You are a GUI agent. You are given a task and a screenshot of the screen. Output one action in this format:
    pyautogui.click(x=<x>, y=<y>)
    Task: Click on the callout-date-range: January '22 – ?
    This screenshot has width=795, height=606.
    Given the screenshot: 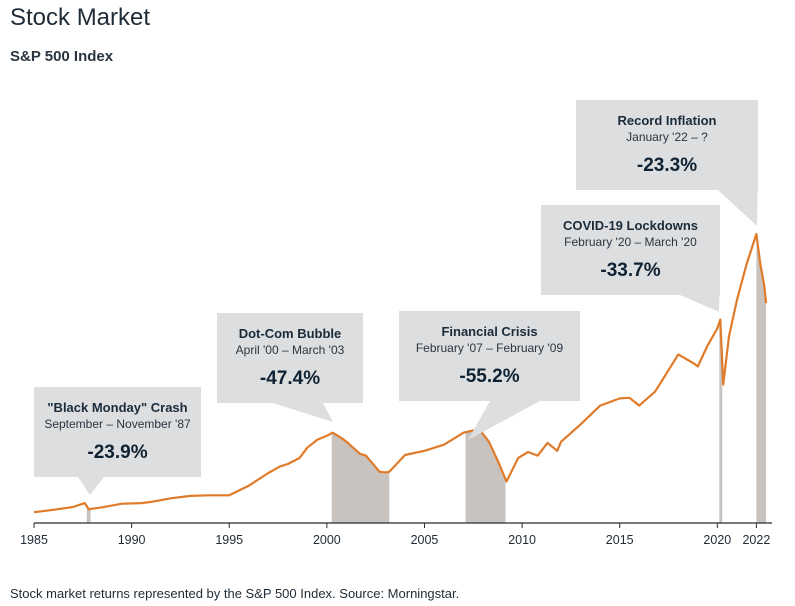 What is the action you would take?
    pyautogui.click(x=667, y=137)
    